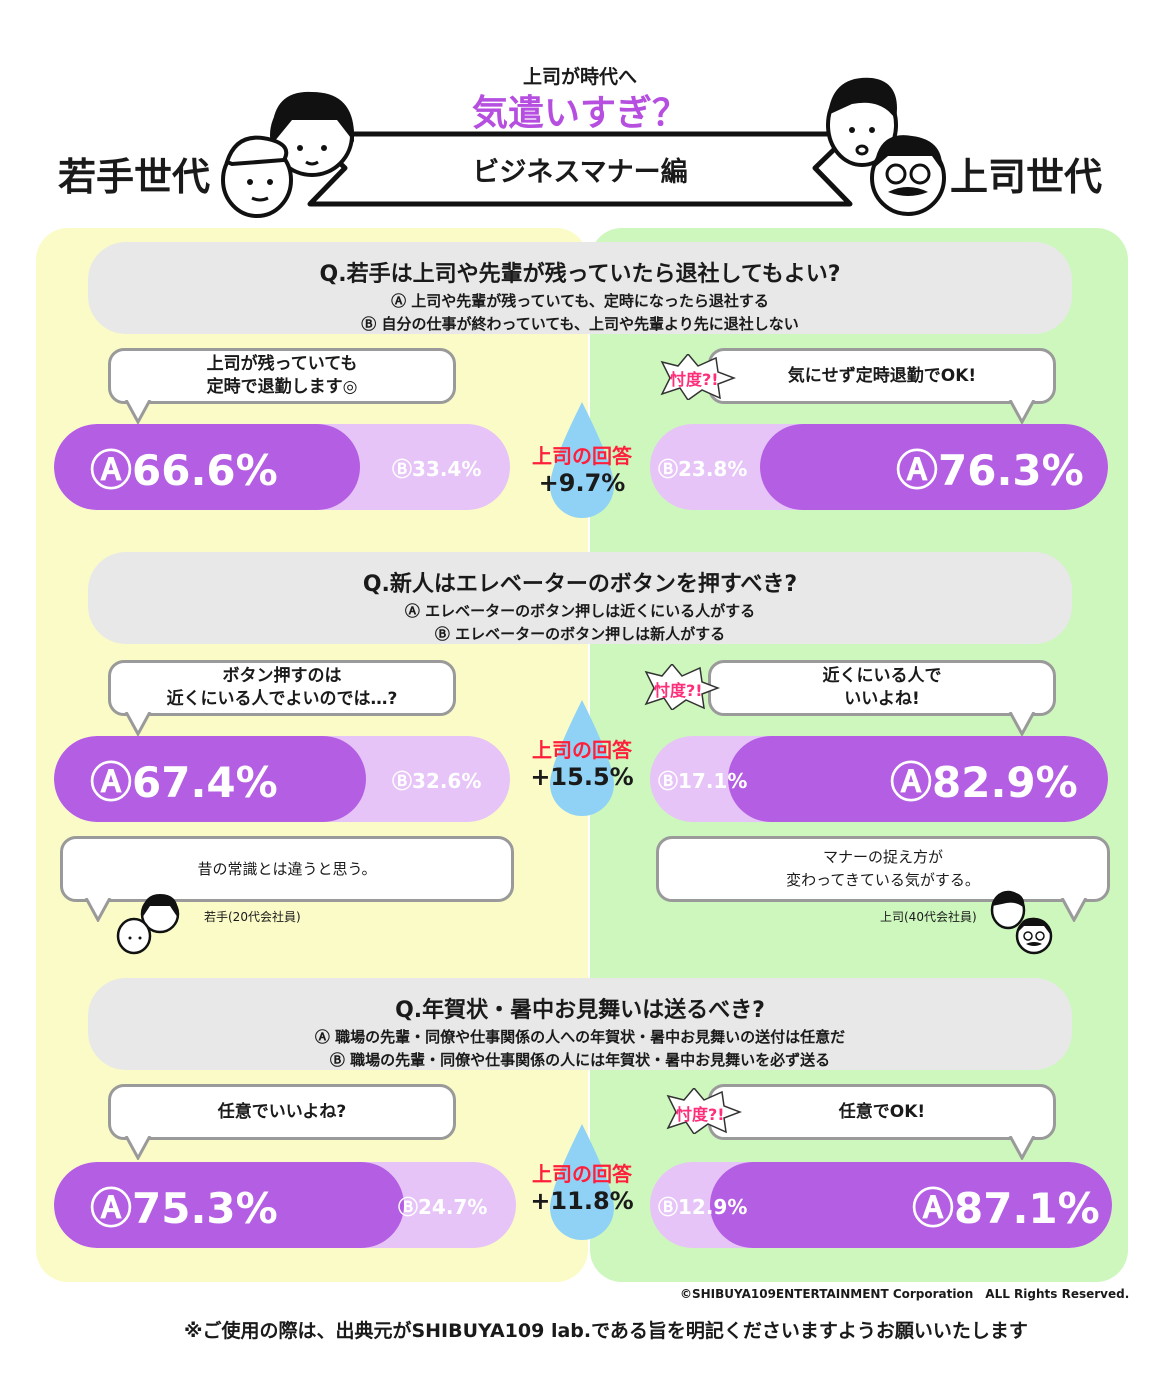  I want to click on boss-diff: 上司の回答 +11.8%, so click(582, 1186).